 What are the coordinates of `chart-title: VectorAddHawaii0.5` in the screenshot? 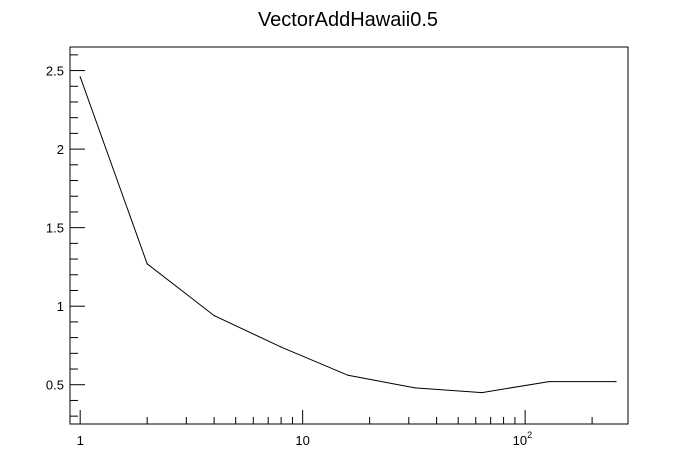 It's located at (348, 20).